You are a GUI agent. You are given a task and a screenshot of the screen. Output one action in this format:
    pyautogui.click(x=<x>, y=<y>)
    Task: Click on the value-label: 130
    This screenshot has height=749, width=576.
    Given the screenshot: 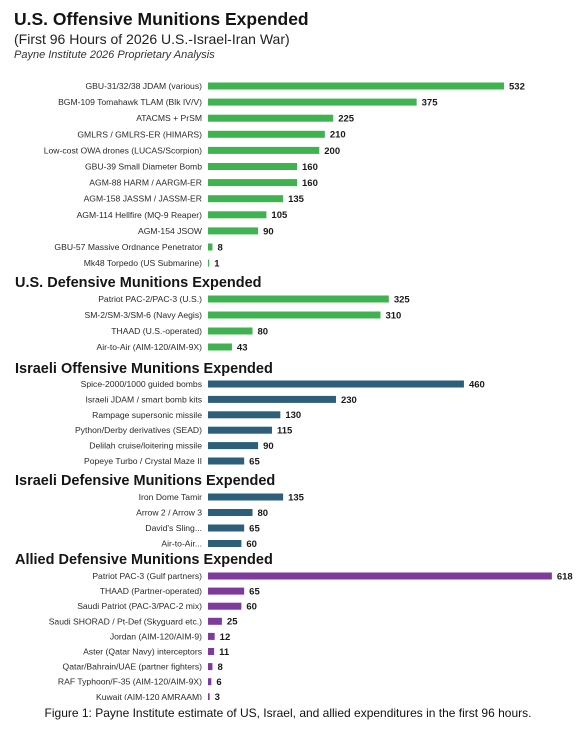 What is the action you would take?
    pyautogui.click(x=293, y=415)
    